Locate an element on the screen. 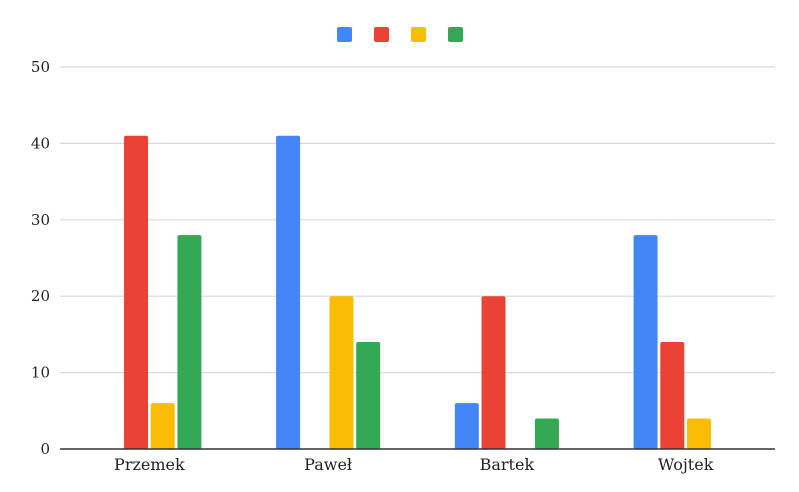 Image resolution: width=799 pixels, height=492 pixels. x-tick-label: Paweł is located at coordinates (328, 464).